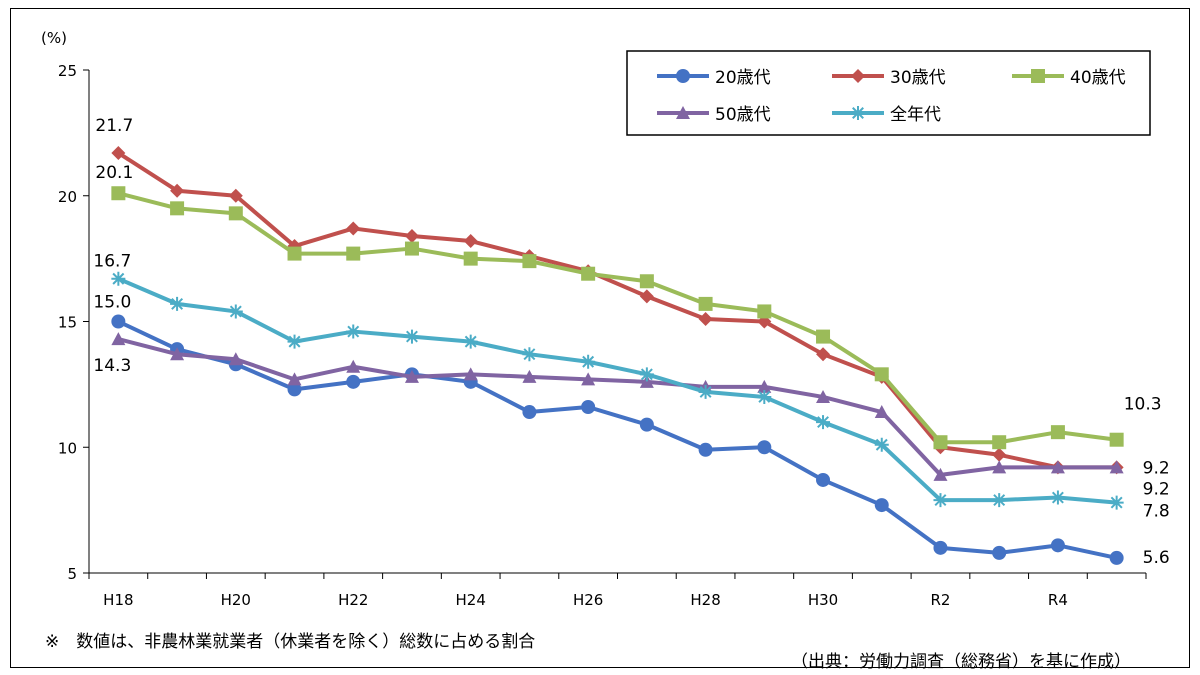 The height and width of the screenshot is (675, 1200). I want to click on footnote: ※ 数値は、非農林業就業者（休業者を除く）総数に占める割合, so click(290, 642).